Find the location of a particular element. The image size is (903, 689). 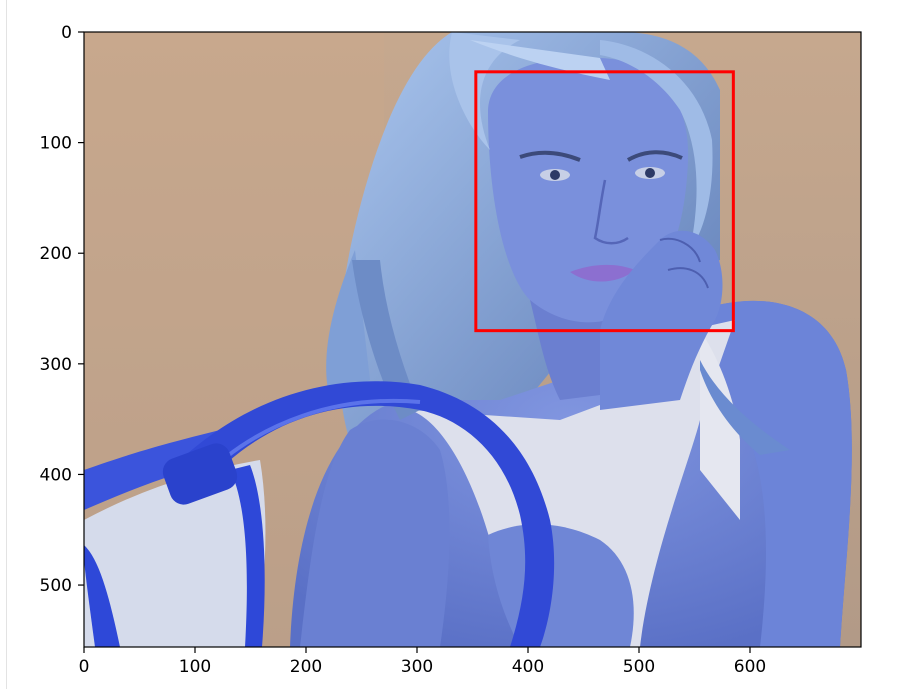

y-tick-label: 400 is located at coordinates (56, 475).